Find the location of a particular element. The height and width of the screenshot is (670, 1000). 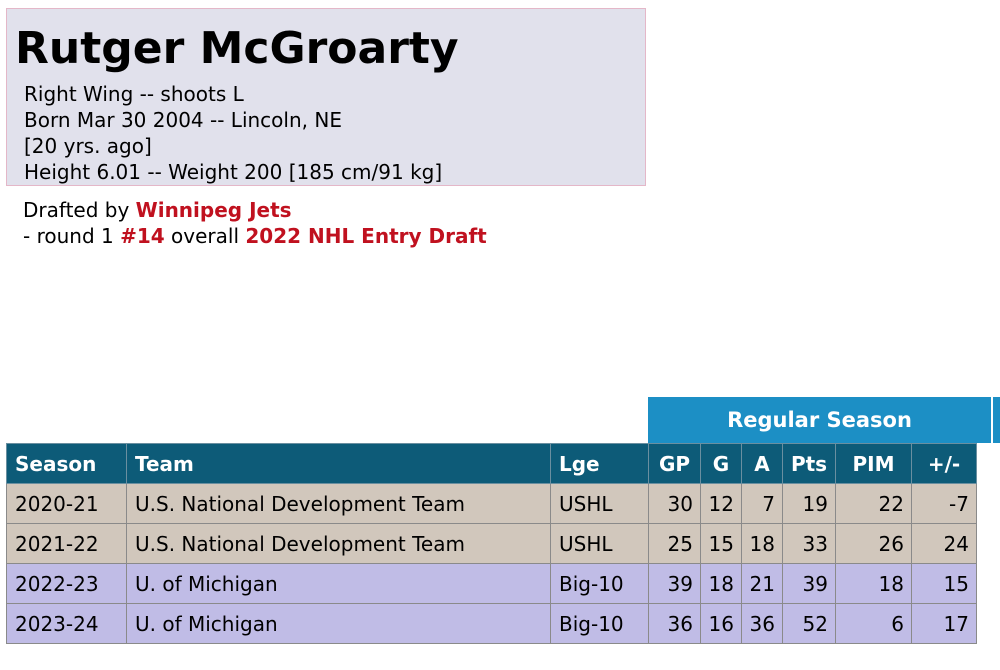

stats-header-row: Season Team Lge GP G A Pts PIM +/- is located at coordinates (491, 463).